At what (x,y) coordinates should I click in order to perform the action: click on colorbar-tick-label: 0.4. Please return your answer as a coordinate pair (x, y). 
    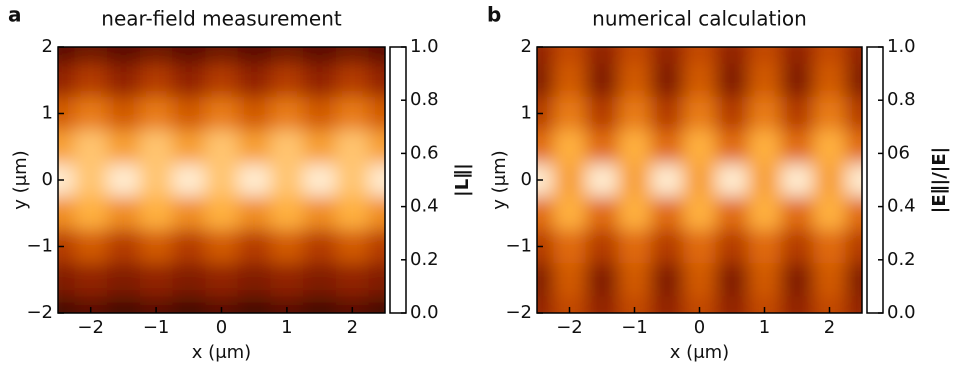
    Looking at the image, I should click on (901, 206).